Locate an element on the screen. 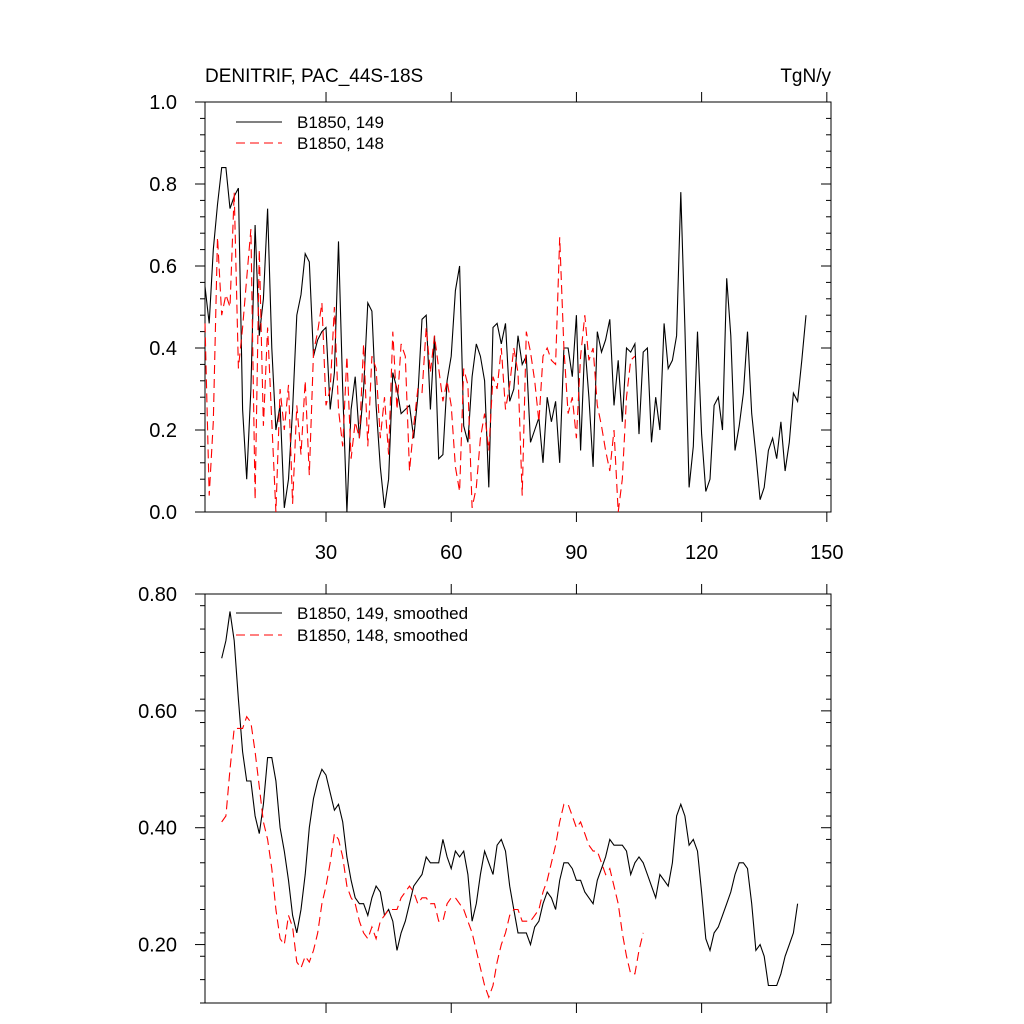  legend-label-148-smoothed: B1850, 148, smoothed is located at coordinates (382, 635).